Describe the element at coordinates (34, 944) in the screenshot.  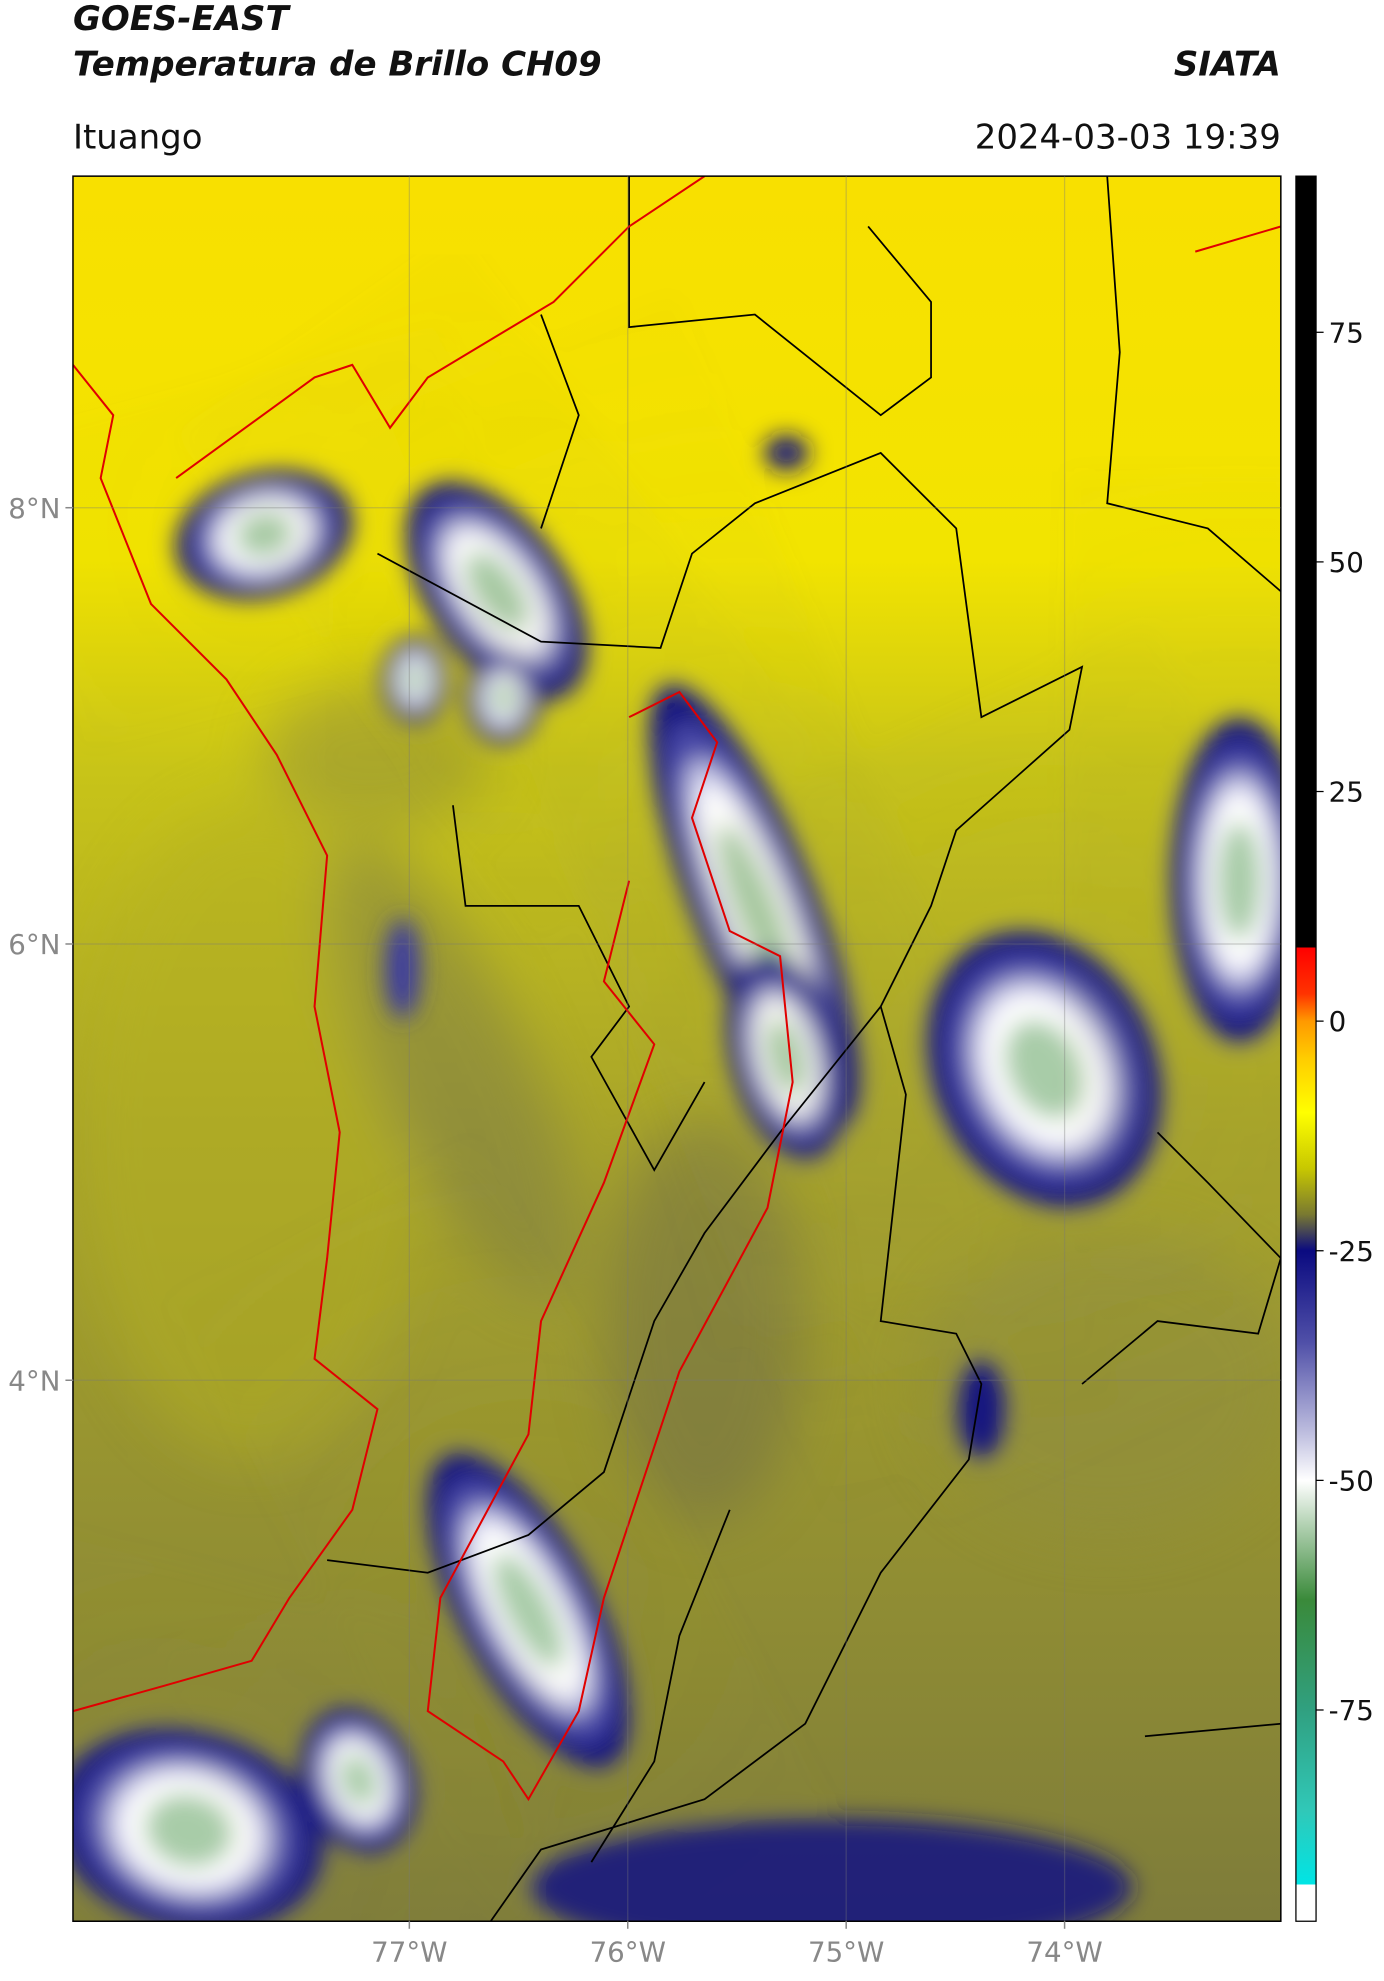
I see `lat-tick-label: 6°N` at that location.